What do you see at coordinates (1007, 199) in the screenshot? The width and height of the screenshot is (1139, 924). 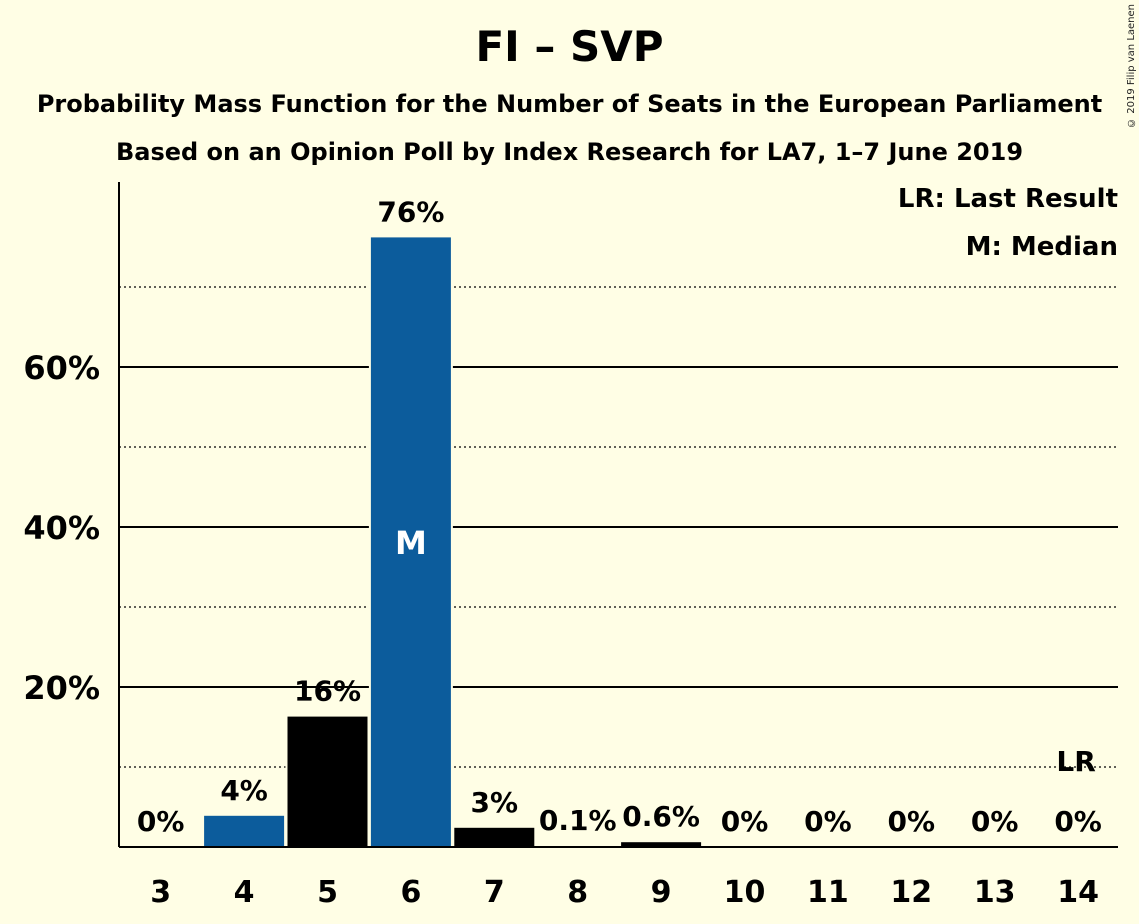 I see `legend-last-result: LR: Last Result` at bounding box center [1007, 199].